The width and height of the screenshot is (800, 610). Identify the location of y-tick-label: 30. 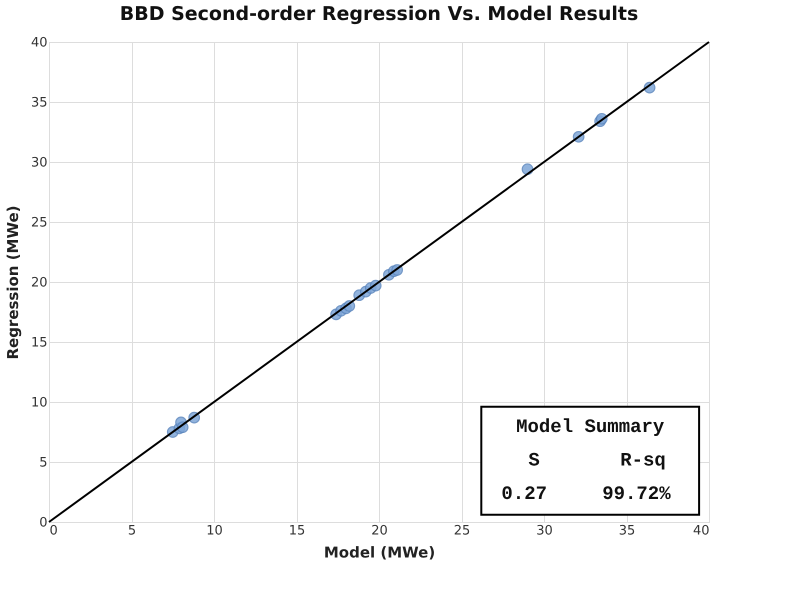
(39, 163).